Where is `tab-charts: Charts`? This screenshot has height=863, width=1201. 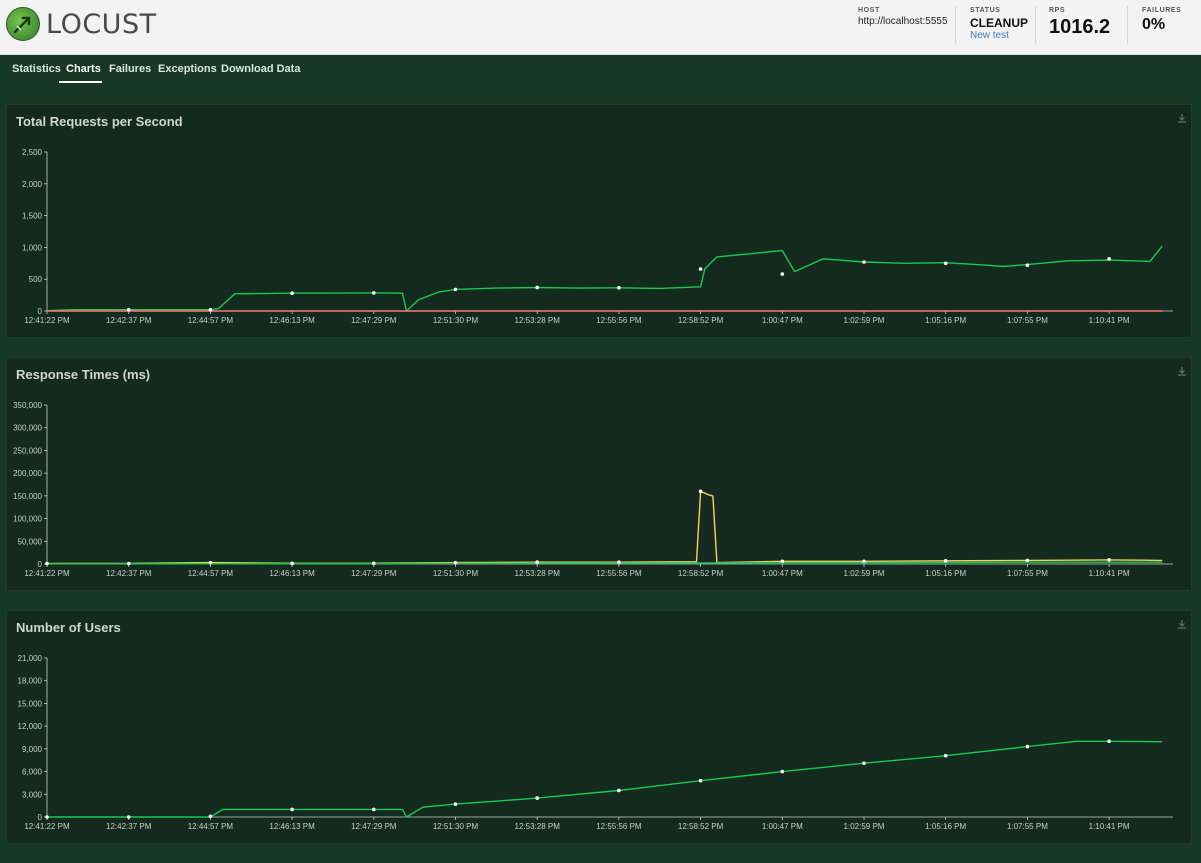 tab-charts: Charts is located at coordinates (83, 69).